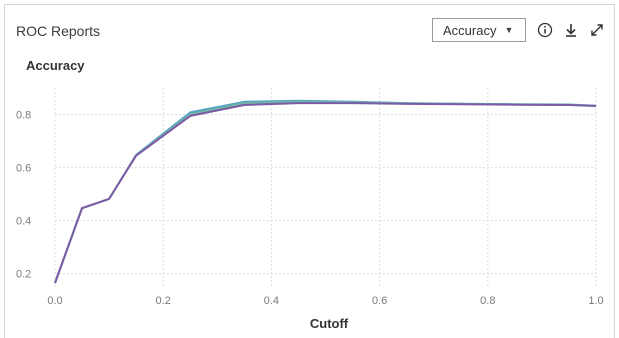 This screenshot has height=338, width=619. I want to click on x-tick-label: 0.2, so click(163, 301).